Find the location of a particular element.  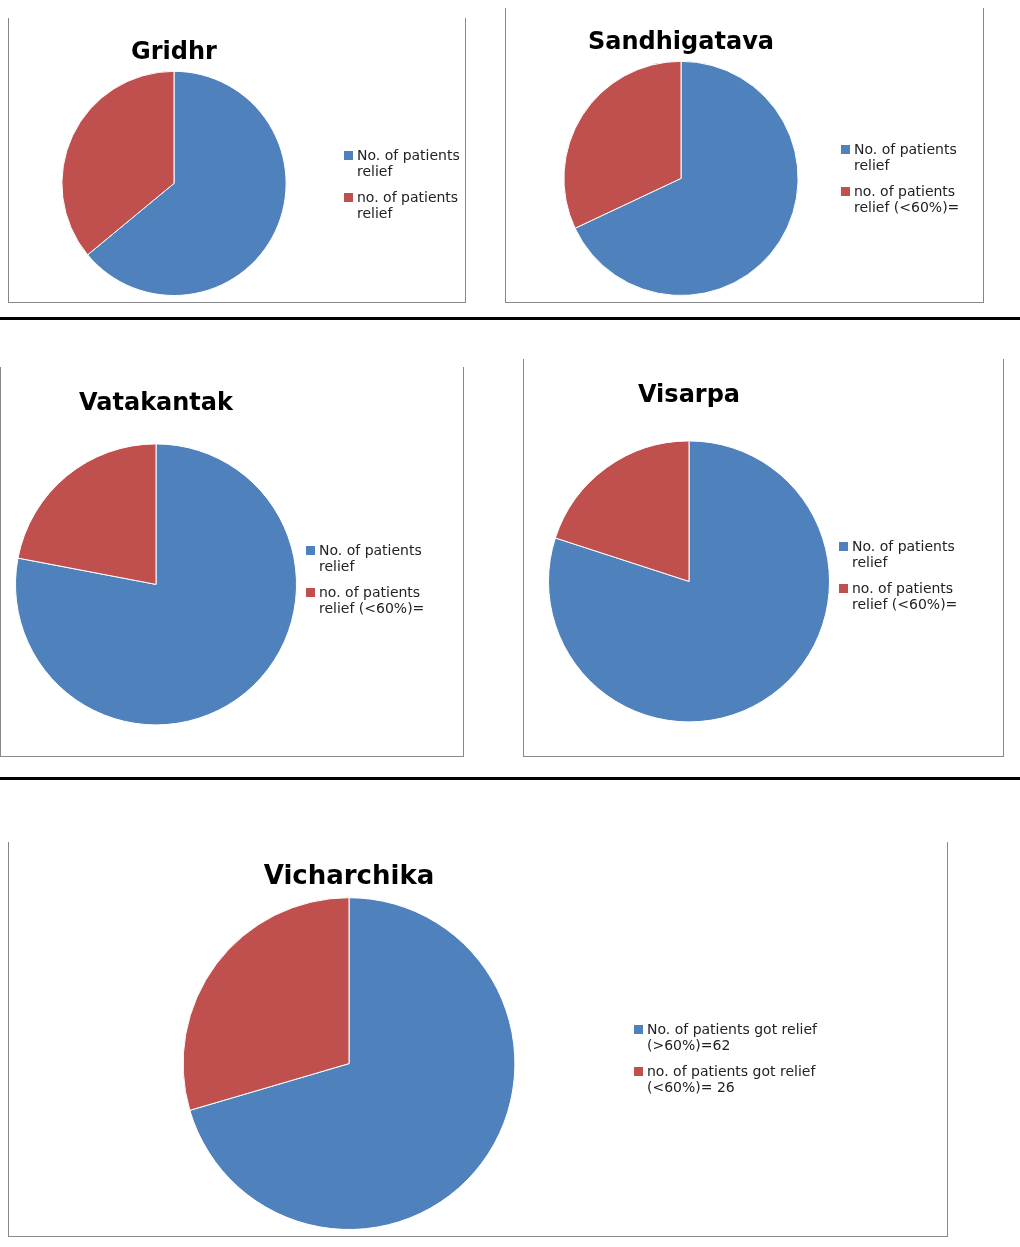

legend-label: no. of patients relief is located at coordinates (408, 204).